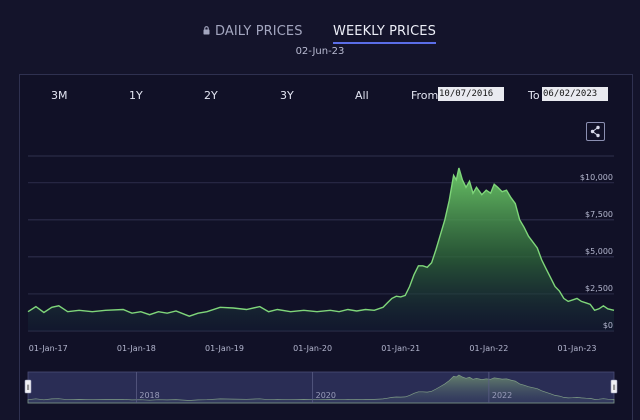  I want to click on navigator-year-label: 2018, so click(149, 395).